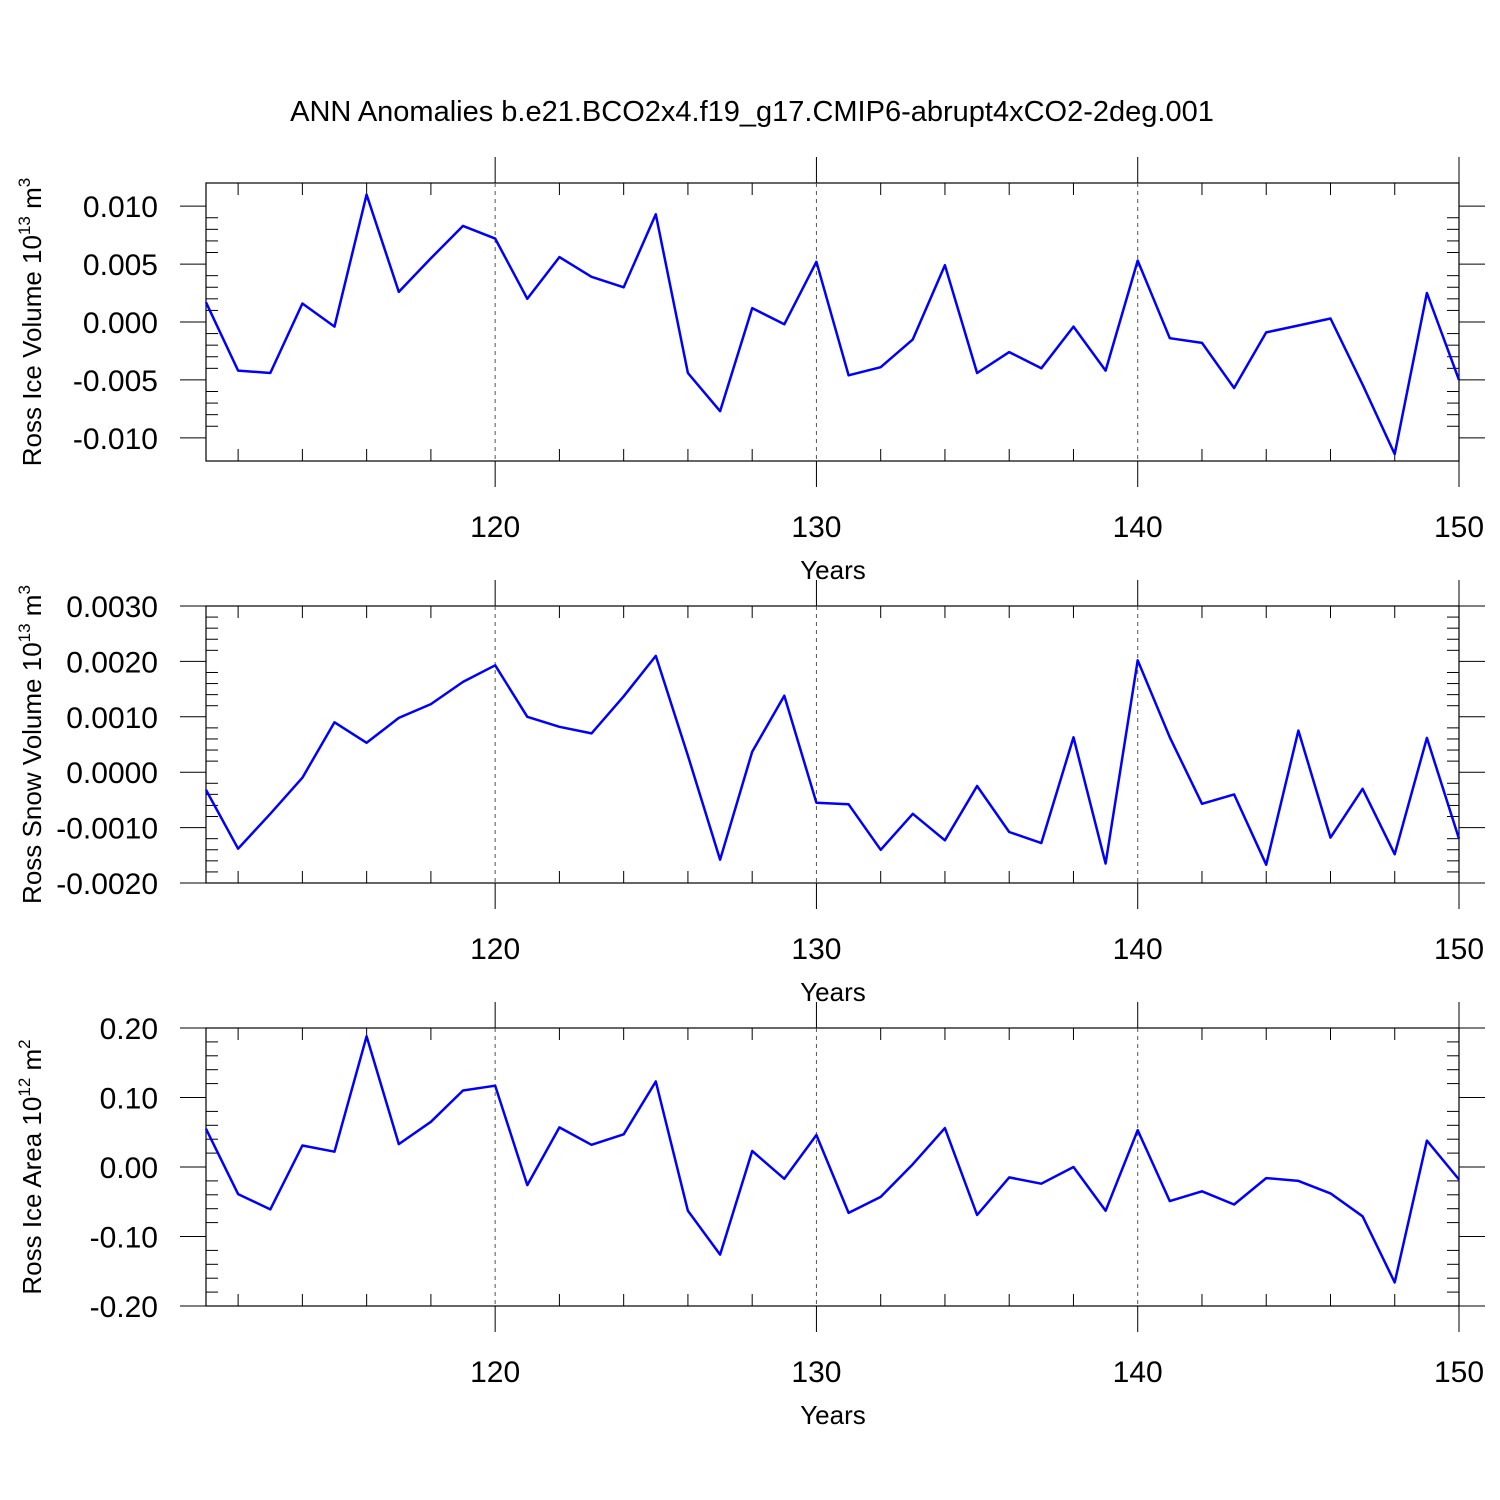  What do you see at coordinates (112, 773) in the screenshot?
I see `y-tick-label: 0.0000` at bounding box center [112, 773].